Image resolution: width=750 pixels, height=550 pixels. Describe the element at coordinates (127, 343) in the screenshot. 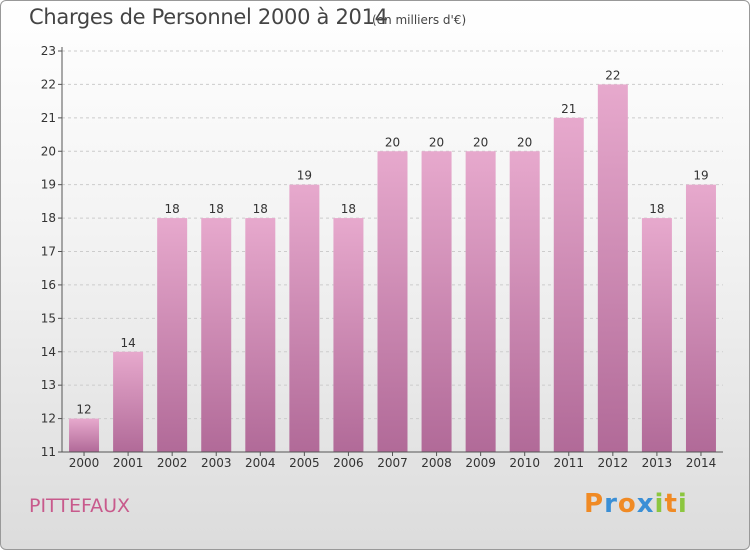

I see `bar-value-label: 14` at that location.